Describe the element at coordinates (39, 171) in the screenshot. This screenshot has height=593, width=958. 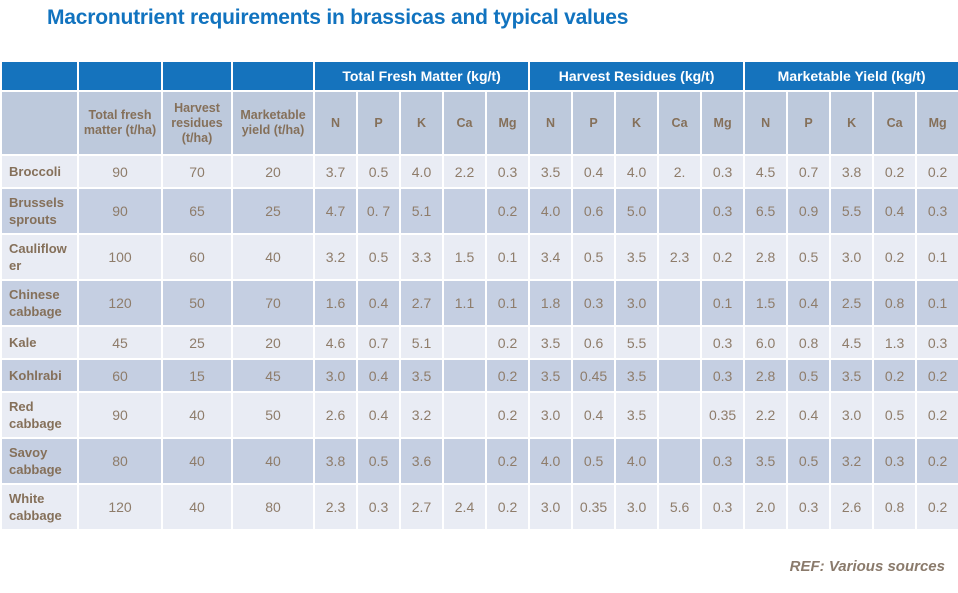
I see `row-label: Broccoli` at that location.